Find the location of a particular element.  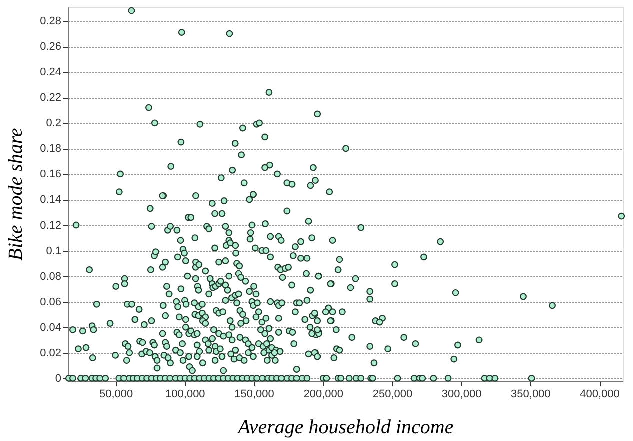

x-tick-label: 50,000 is located at coordinates (116, 394).